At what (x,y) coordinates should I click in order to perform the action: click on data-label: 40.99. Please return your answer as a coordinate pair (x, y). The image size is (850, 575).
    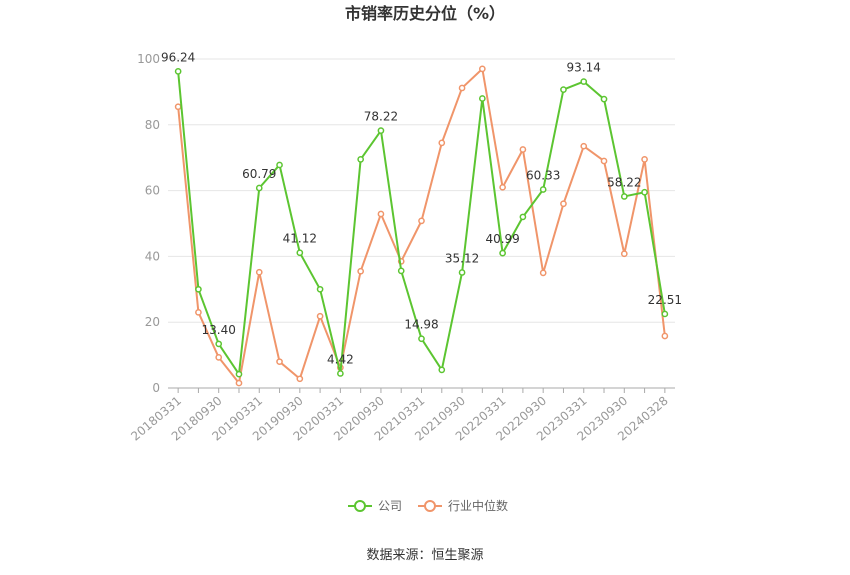
    Looking at the image, I should click on (502, 239).